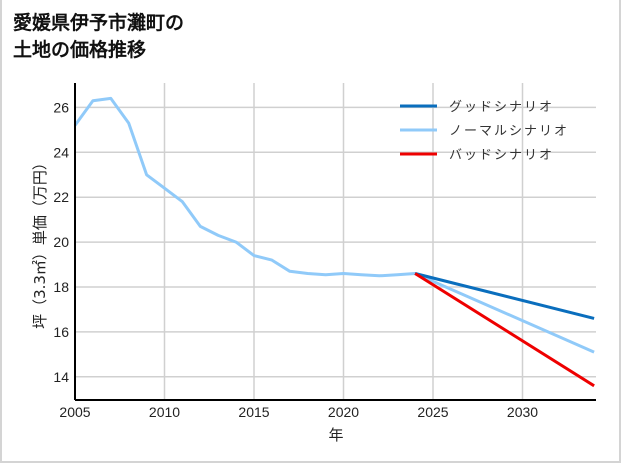 The height and width of the screenshot is (465, 621). I want to click on legend-label: バッドシナリオ, so click(501, 155).